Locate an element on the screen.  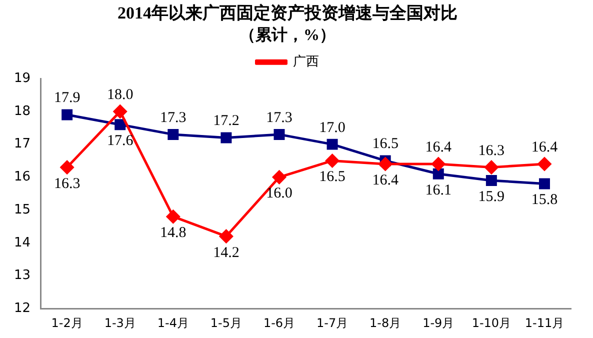
x-tick-label: 1-8月 is located at coordinates (386, 323).